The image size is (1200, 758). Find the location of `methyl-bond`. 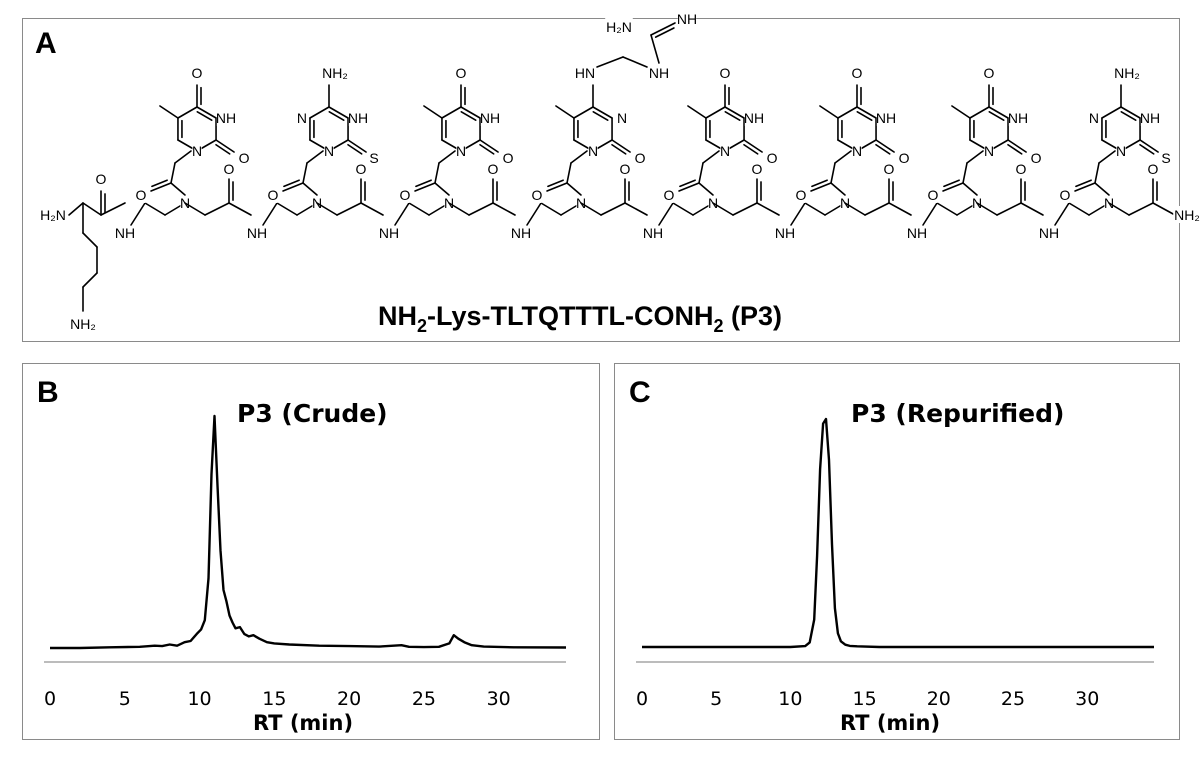

methyl-bond is located at coordinates (169, 112).